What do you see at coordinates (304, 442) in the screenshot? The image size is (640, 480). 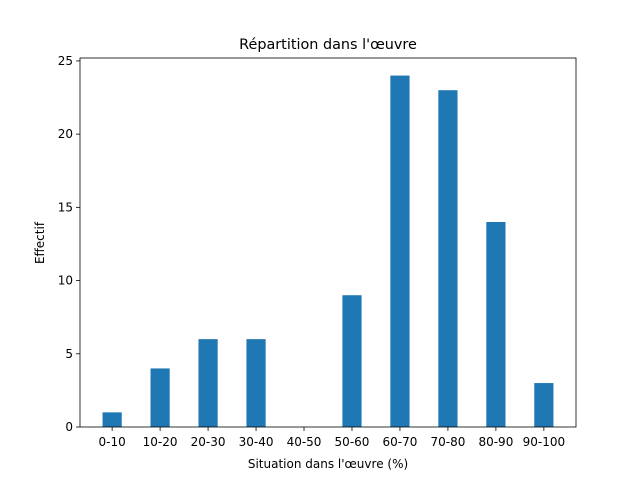 I see `x-tick-label: 40-50` at bounding box center [304, 442].